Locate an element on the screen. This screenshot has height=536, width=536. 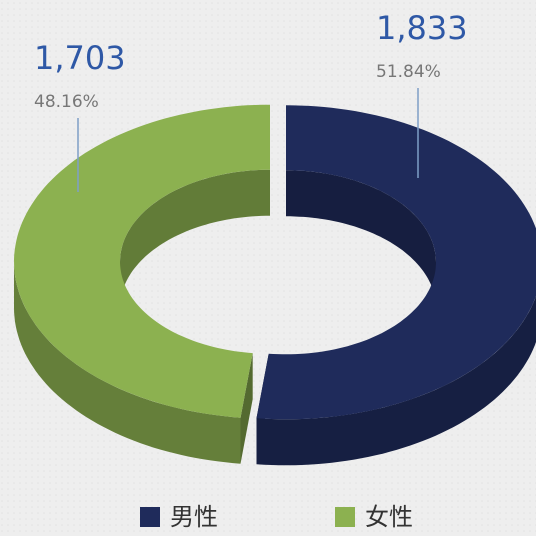
percent-label: 51.84% is located at coordinates (408, 72).